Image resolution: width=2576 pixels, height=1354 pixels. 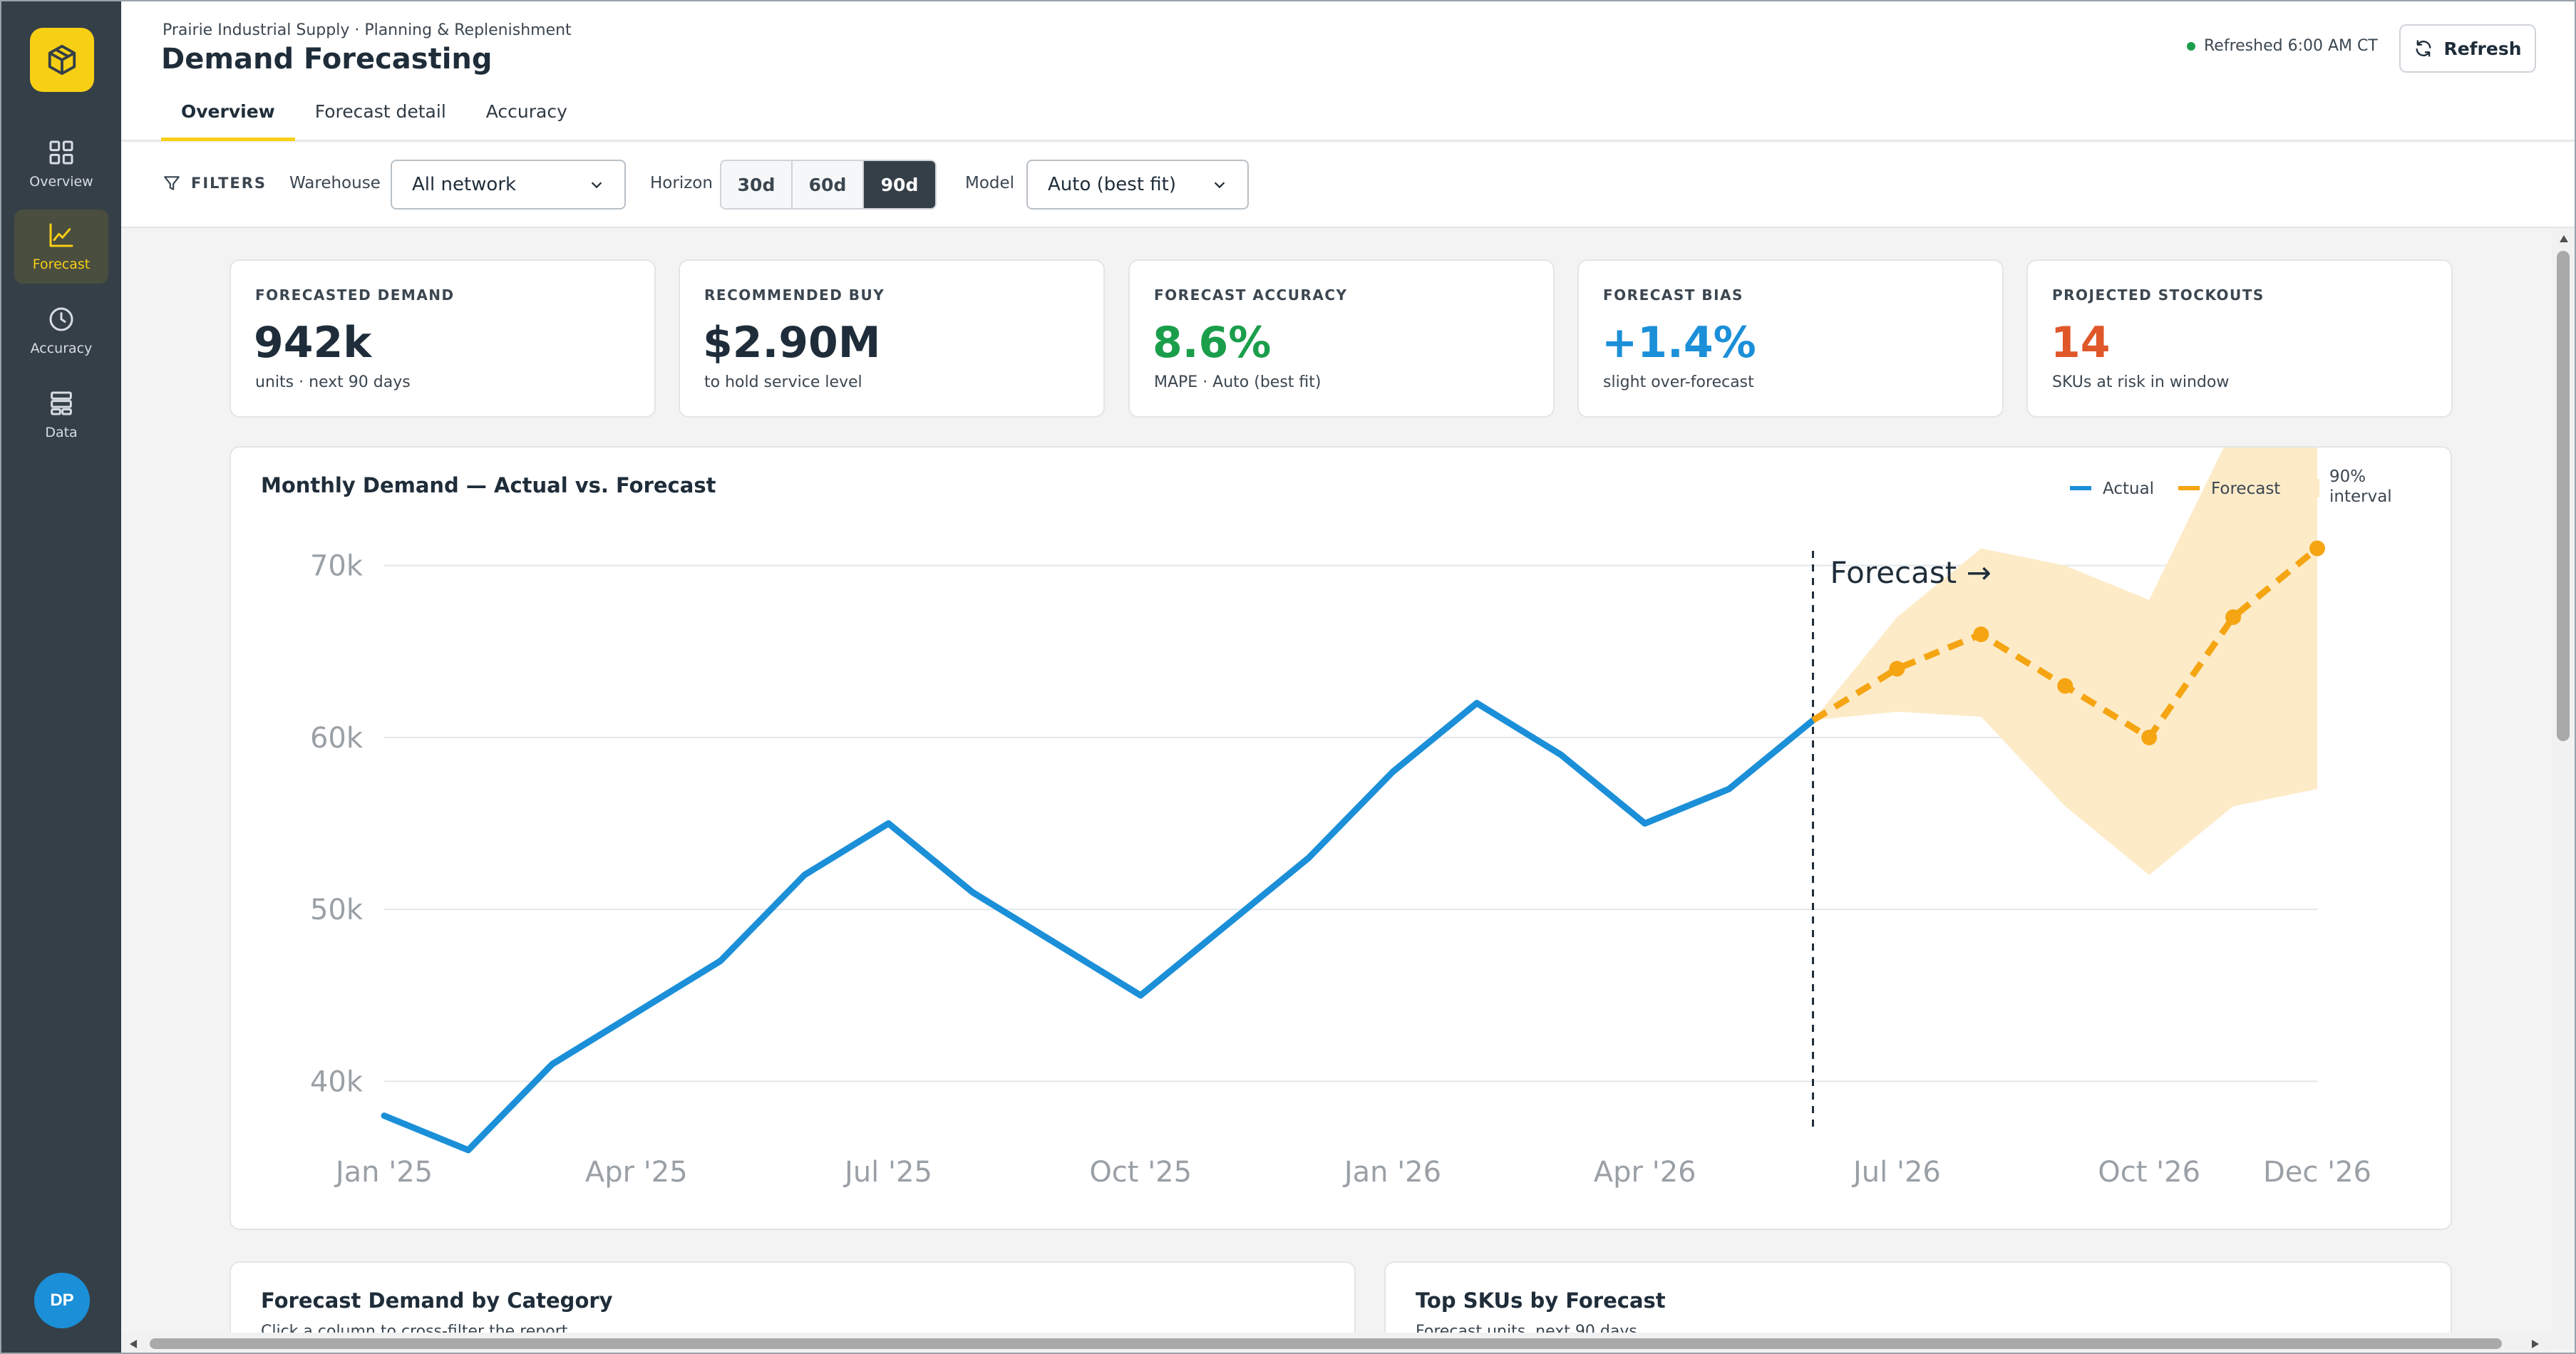 What do you see at coordinates (1673, 295) in the screenshot?
I see `kpi-label: FORECAST BIAS` at bounding box center [1673, 295].